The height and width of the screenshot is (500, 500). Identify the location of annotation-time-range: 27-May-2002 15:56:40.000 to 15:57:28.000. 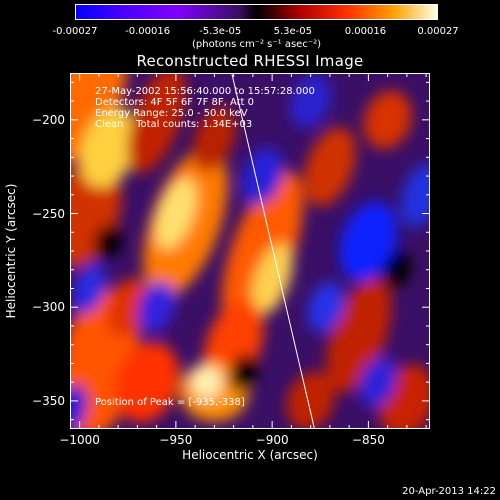
(205, 91).